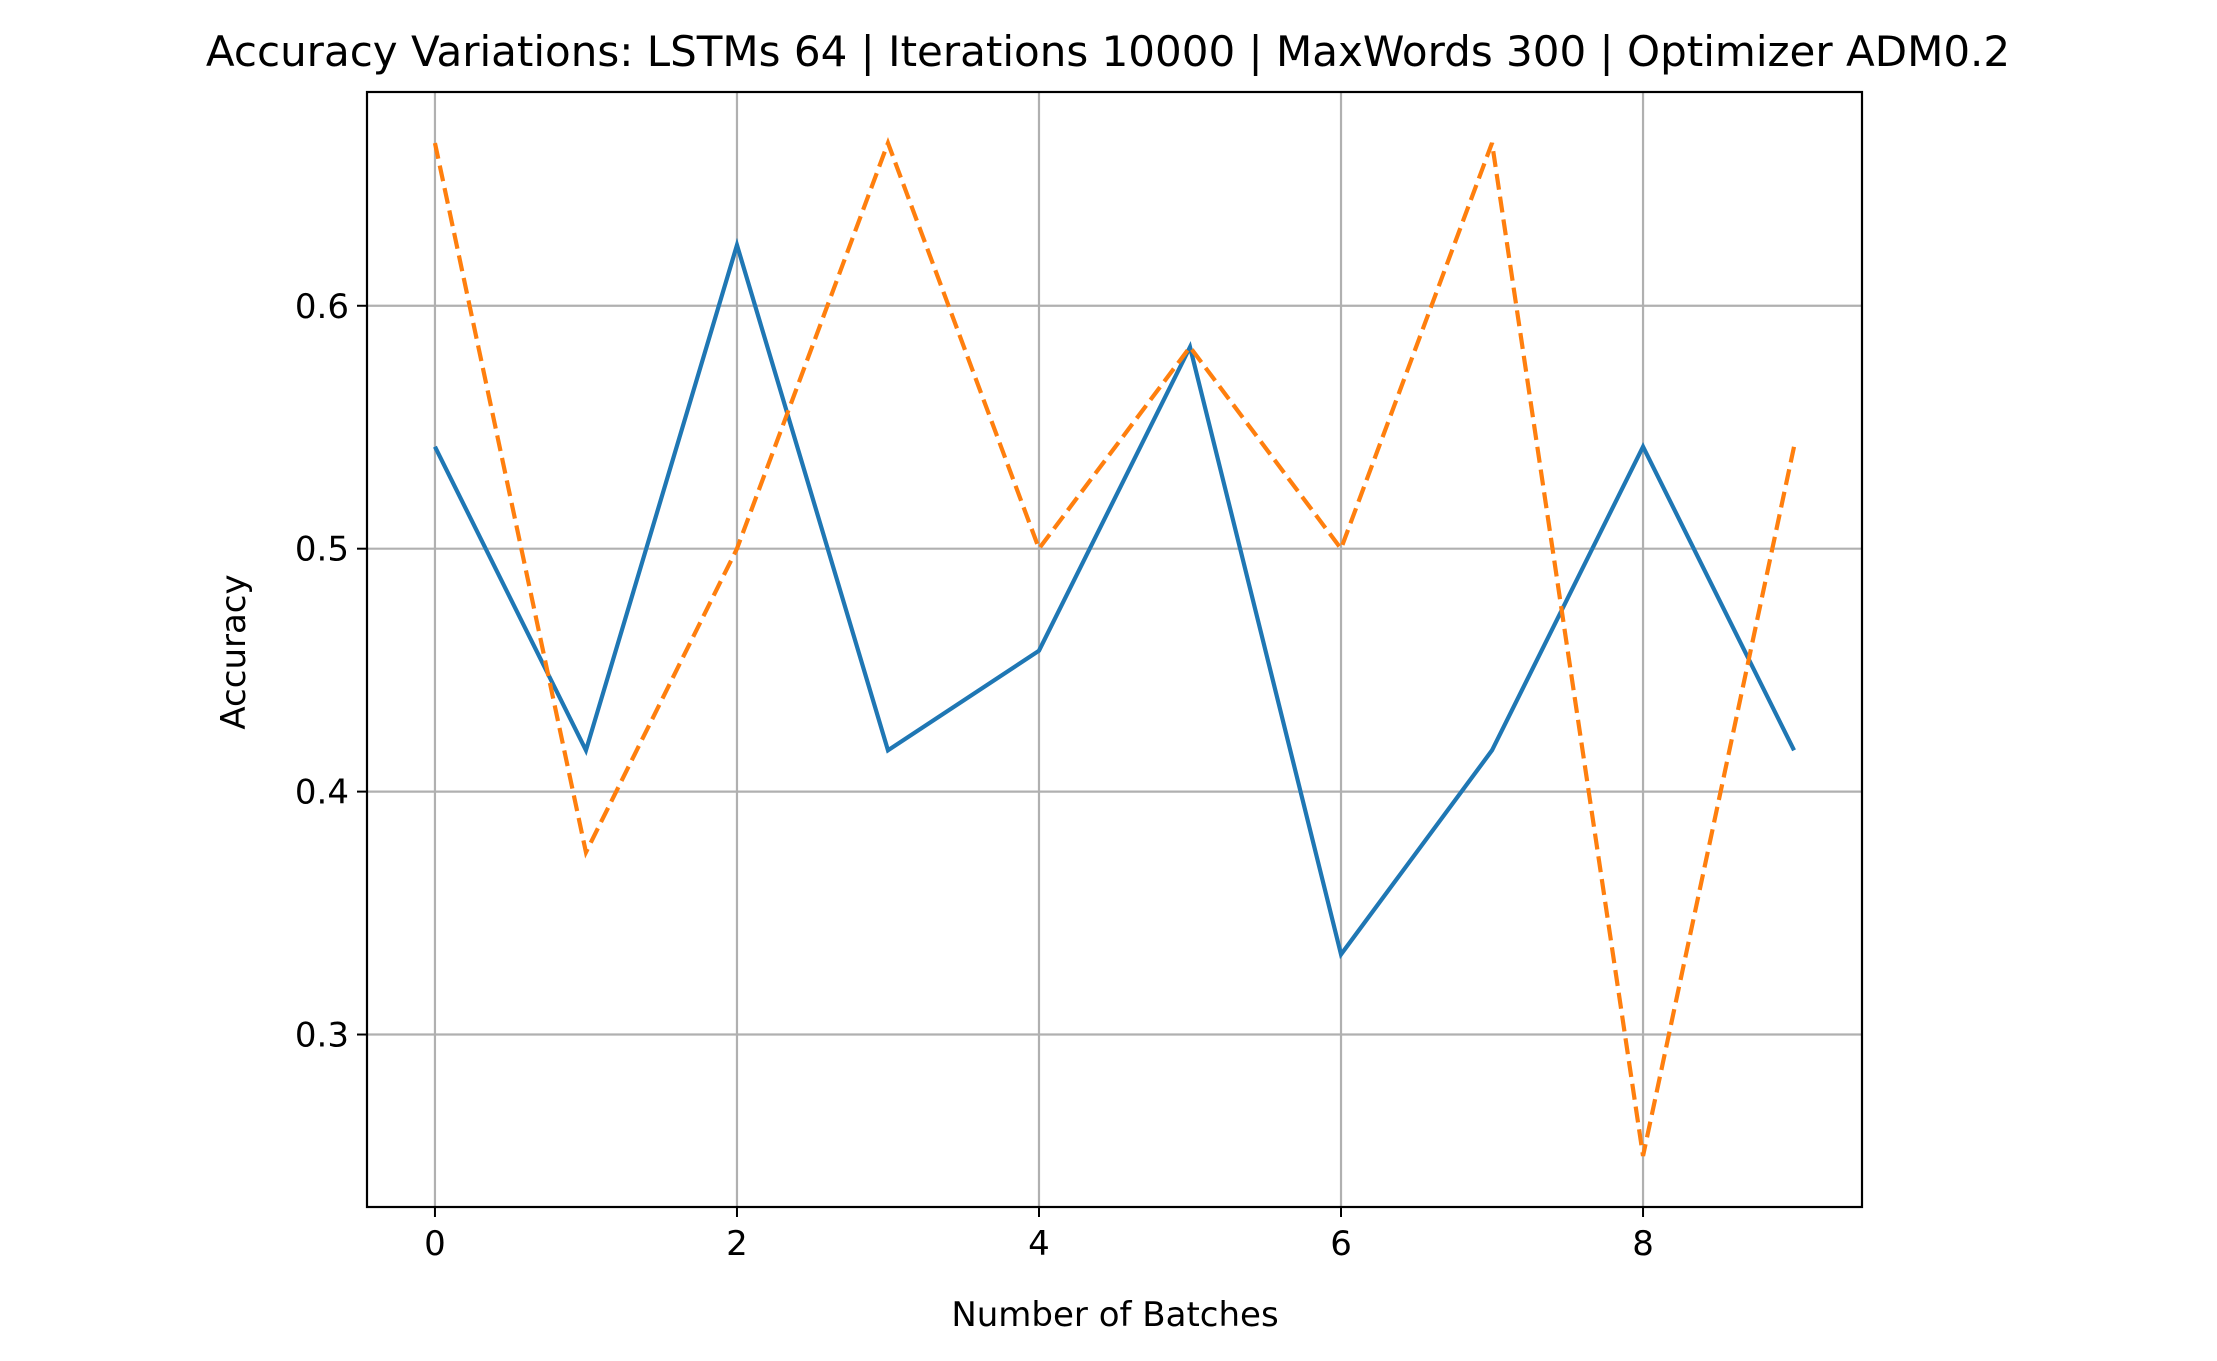 Image resolution: width=2217 pixels, height=1361 pixels. I want to click on y-tick-label: 0.5, so click(322, 550).